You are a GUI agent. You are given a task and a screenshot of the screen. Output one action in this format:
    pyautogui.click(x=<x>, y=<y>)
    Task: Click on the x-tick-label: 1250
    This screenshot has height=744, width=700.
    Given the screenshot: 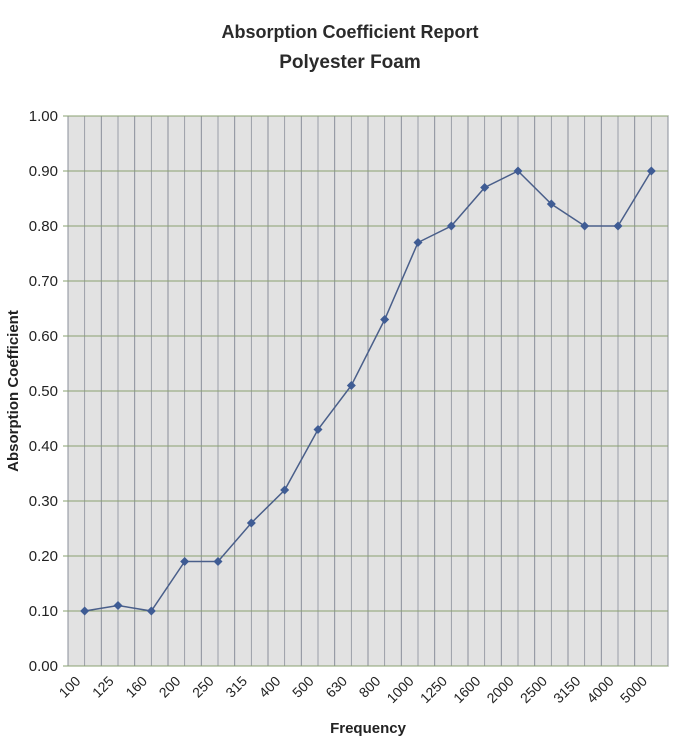 What is the action you would take?
    pyautogui.click(x=433, y=689)
    